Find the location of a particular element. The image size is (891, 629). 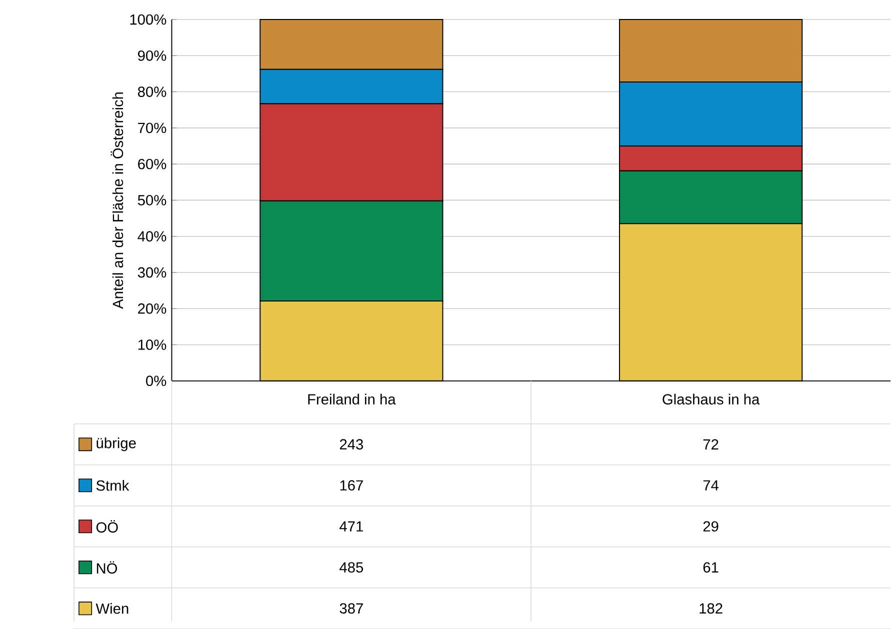

text: 243 is located at coordinates (351, 444).